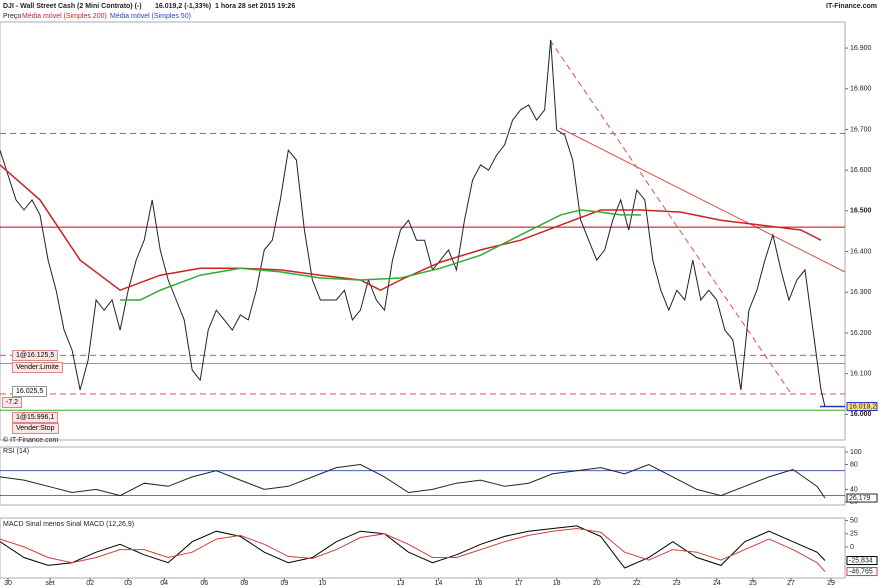 This screenshot has height=587, width=880. Describe the element at coordinates (854, 534) in the screenshot. I see `y-tick-label: 25` at that location.